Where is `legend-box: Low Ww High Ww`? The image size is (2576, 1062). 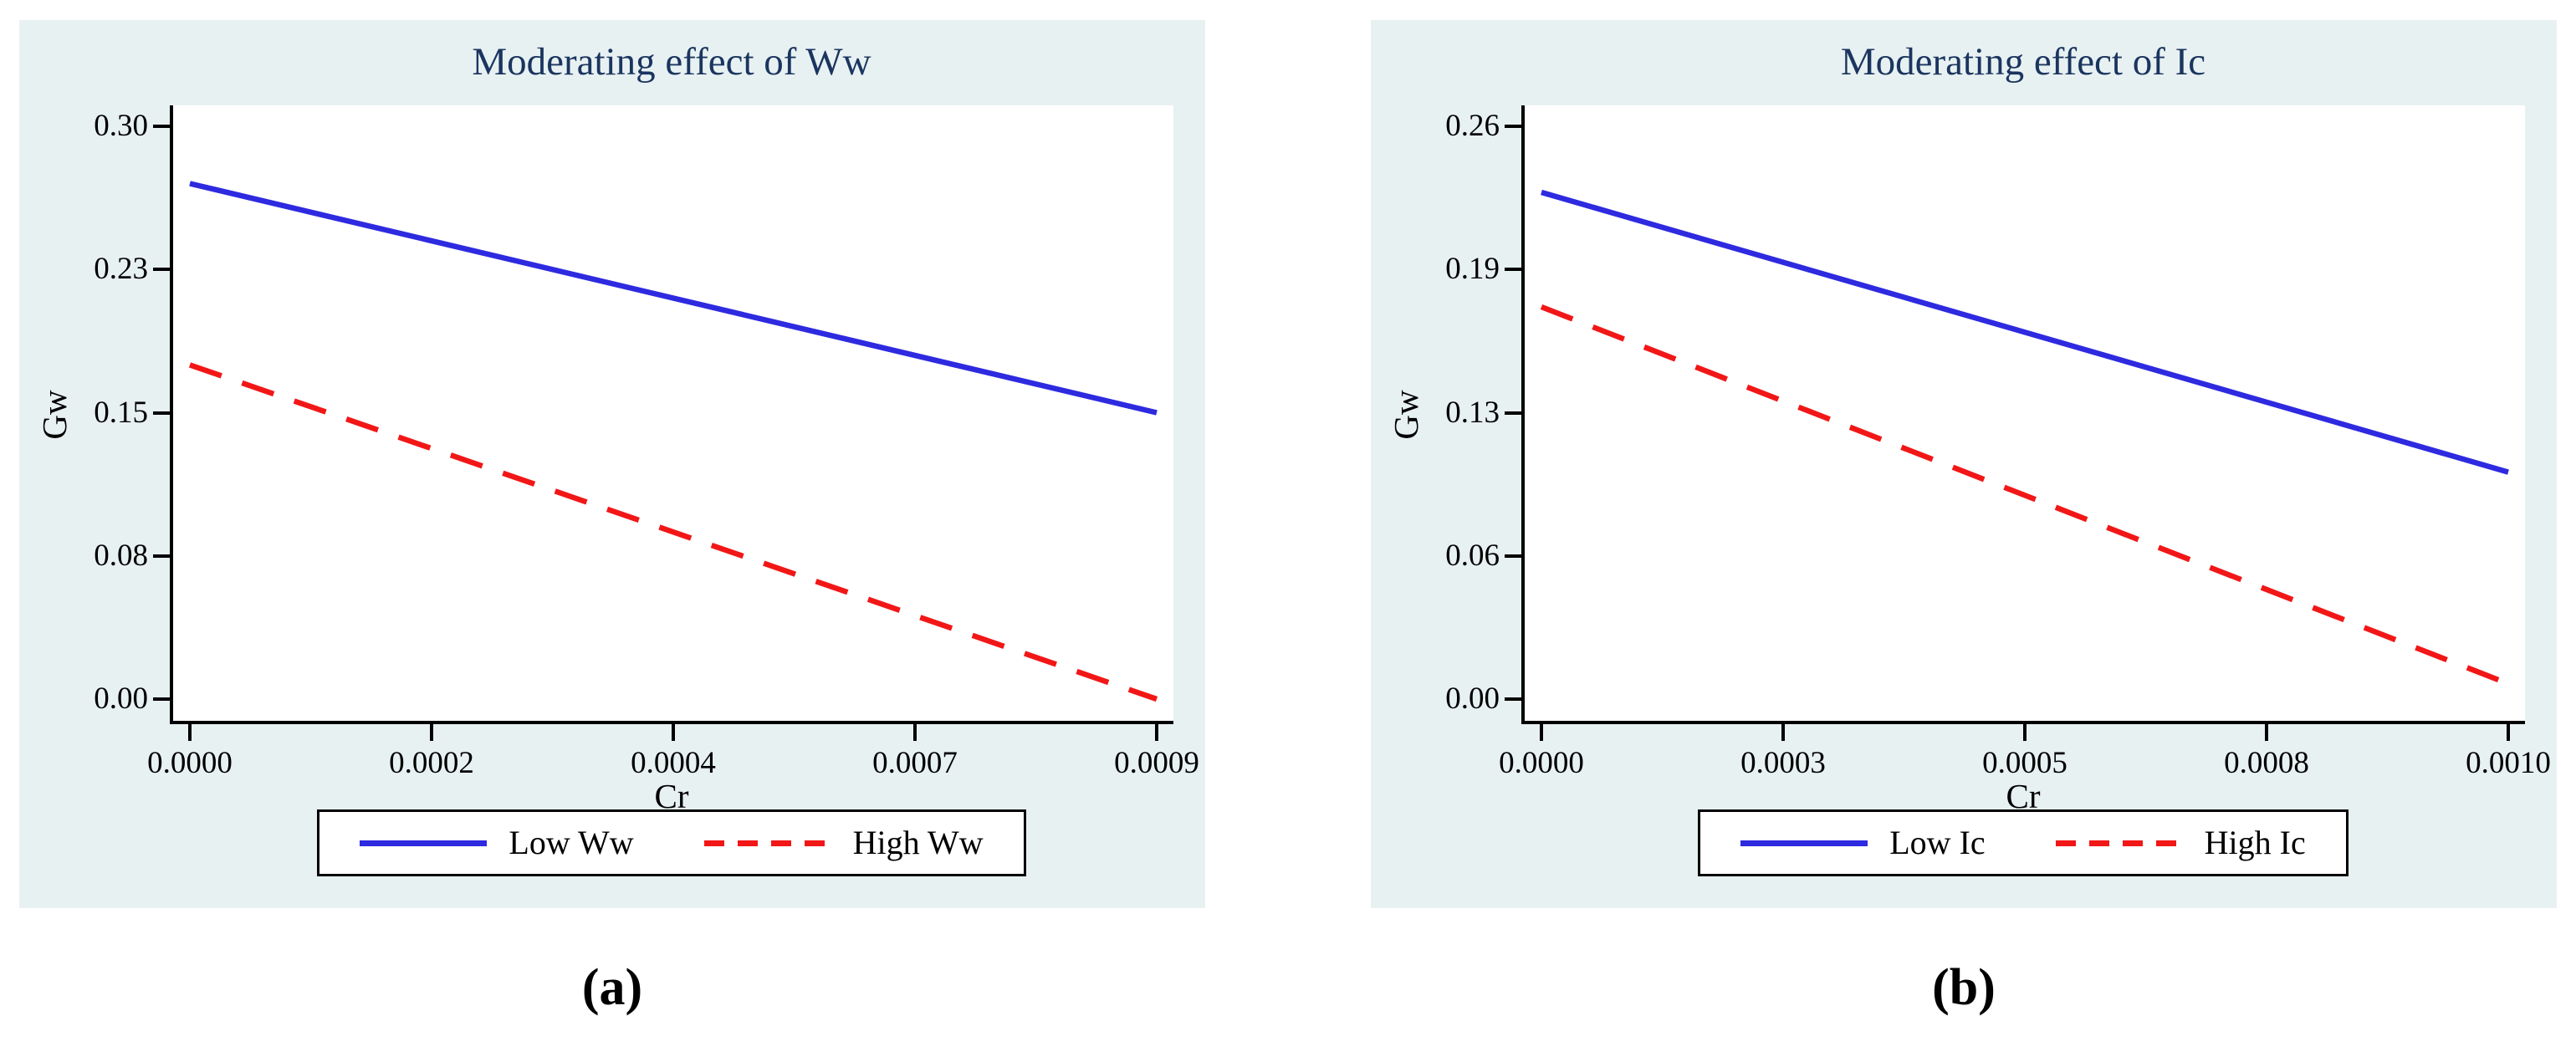
legend-box: Low Ww High Ww is located at coordinates (671, 843).